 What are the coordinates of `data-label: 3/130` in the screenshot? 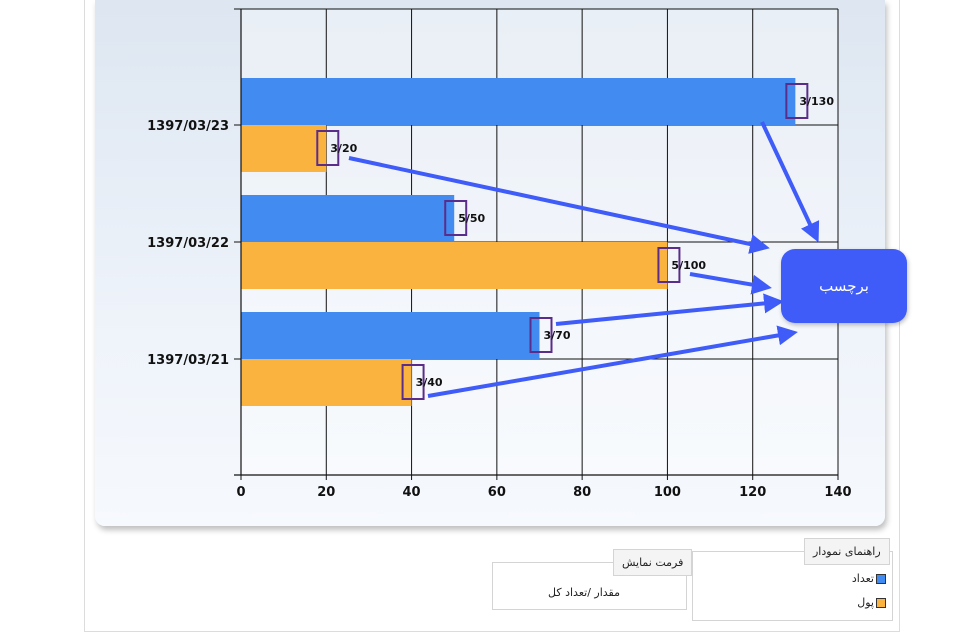 It's located at (816, 101).